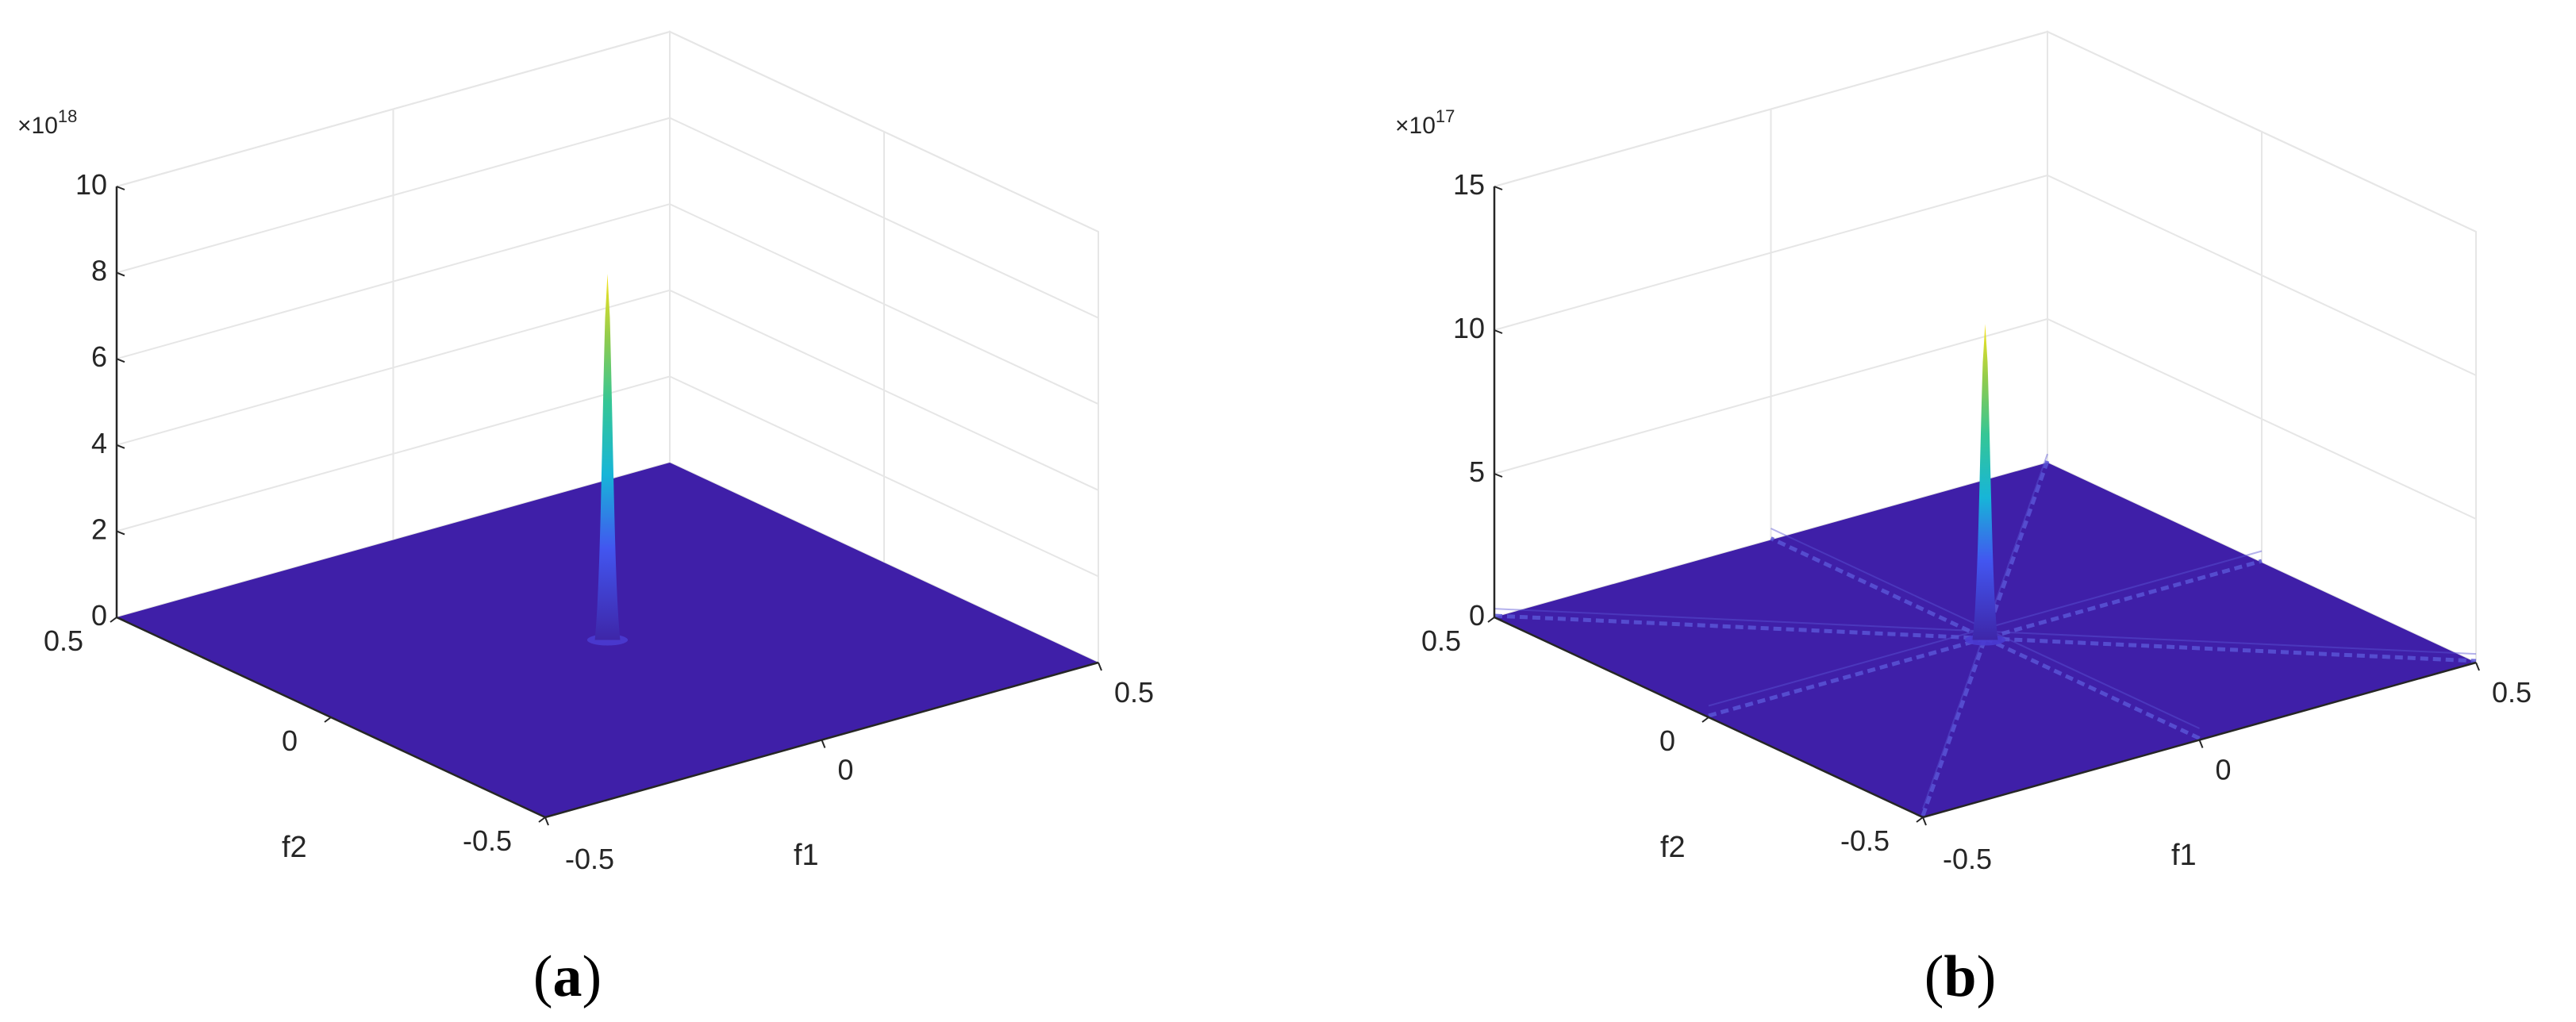 The image size is (2576, 1022). What do you see at coordinates (1477, 615) in the screenshot?
I see `panel-b-z-tick-label: 0` at bounding box center [1477, 615].